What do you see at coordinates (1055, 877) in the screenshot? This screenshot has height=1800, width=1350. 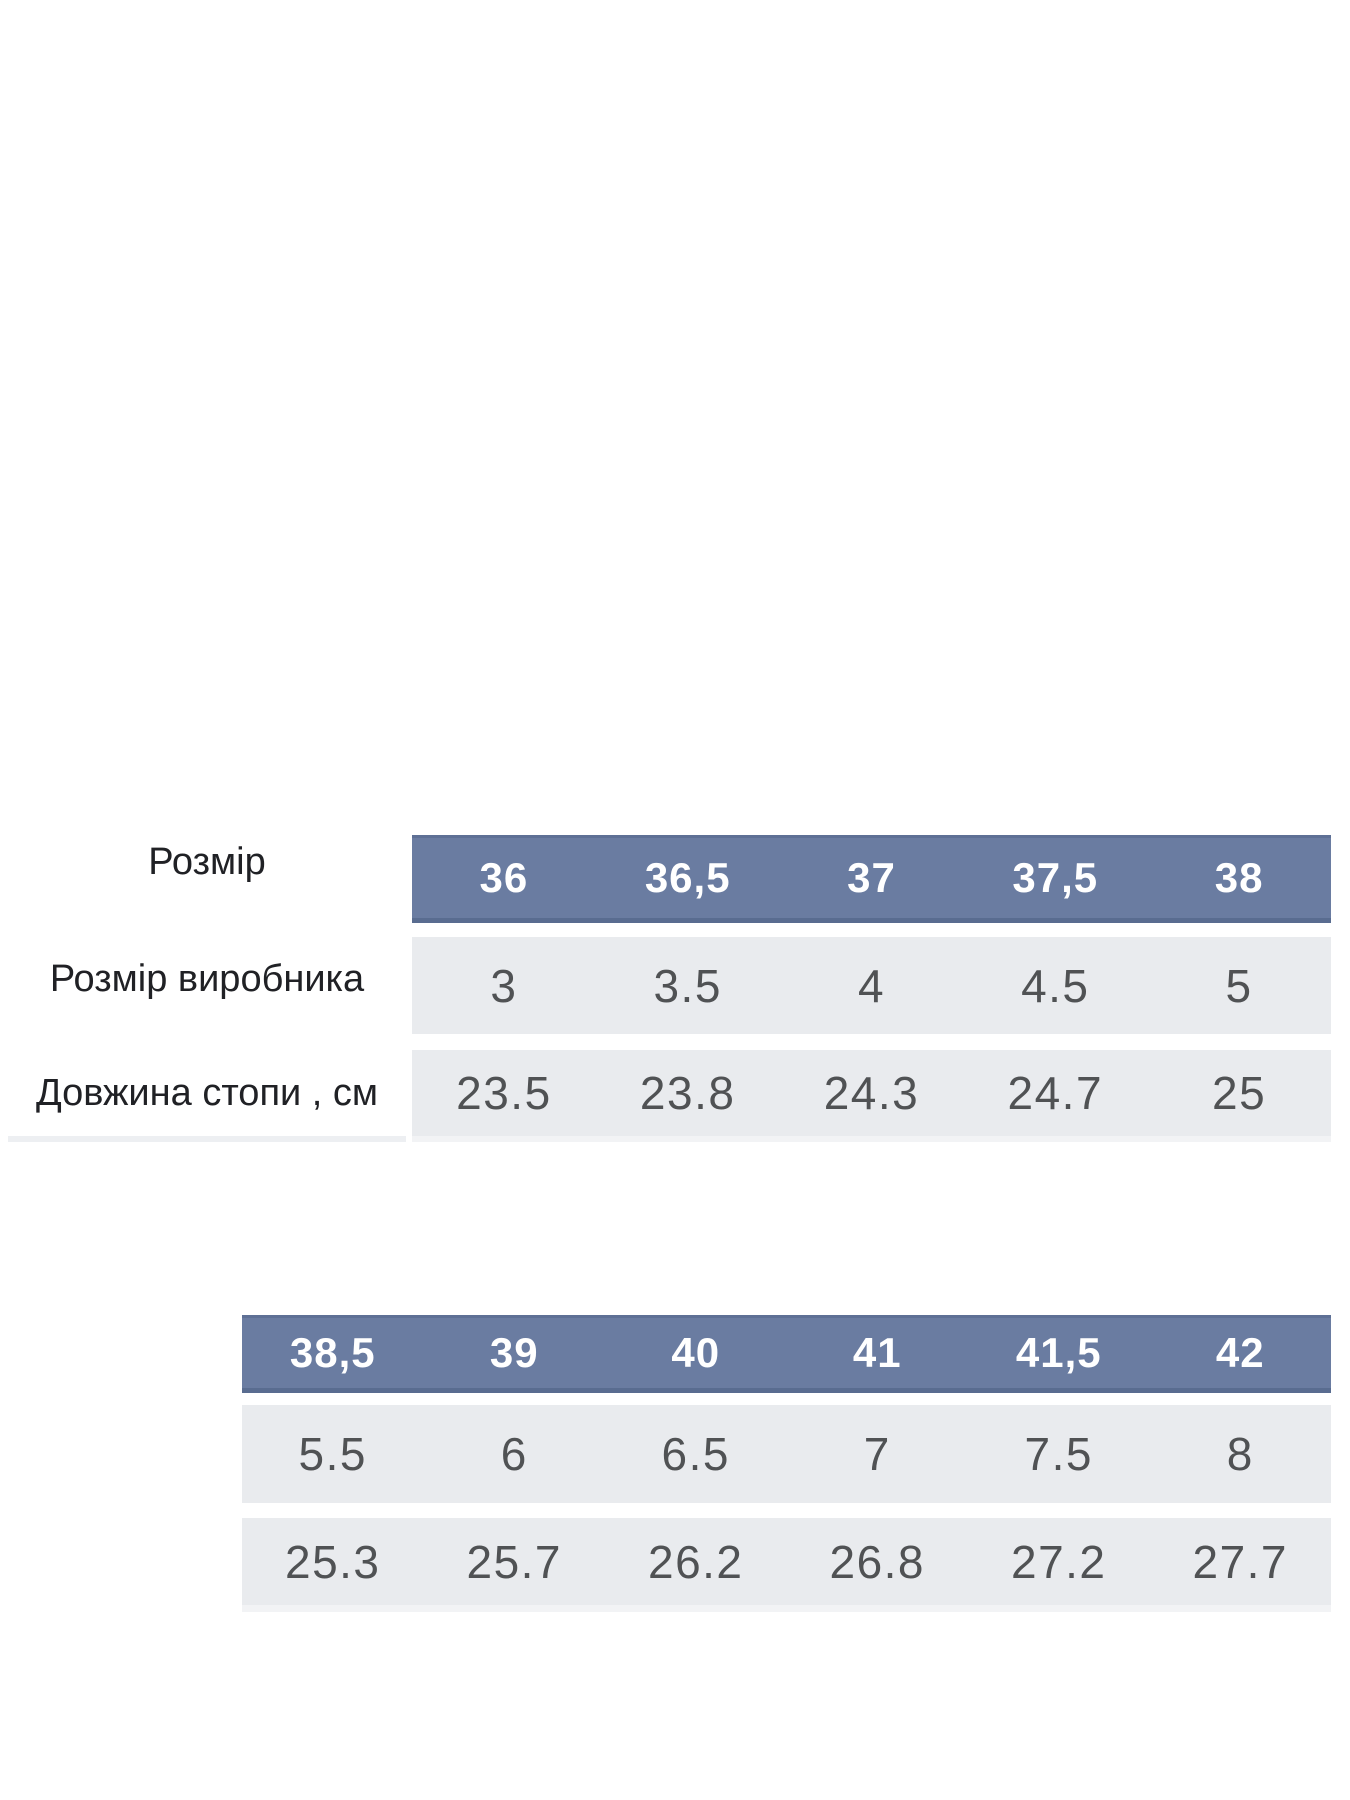 I see `size-header-cell: 37,5` at bounding box center [1055, 877].